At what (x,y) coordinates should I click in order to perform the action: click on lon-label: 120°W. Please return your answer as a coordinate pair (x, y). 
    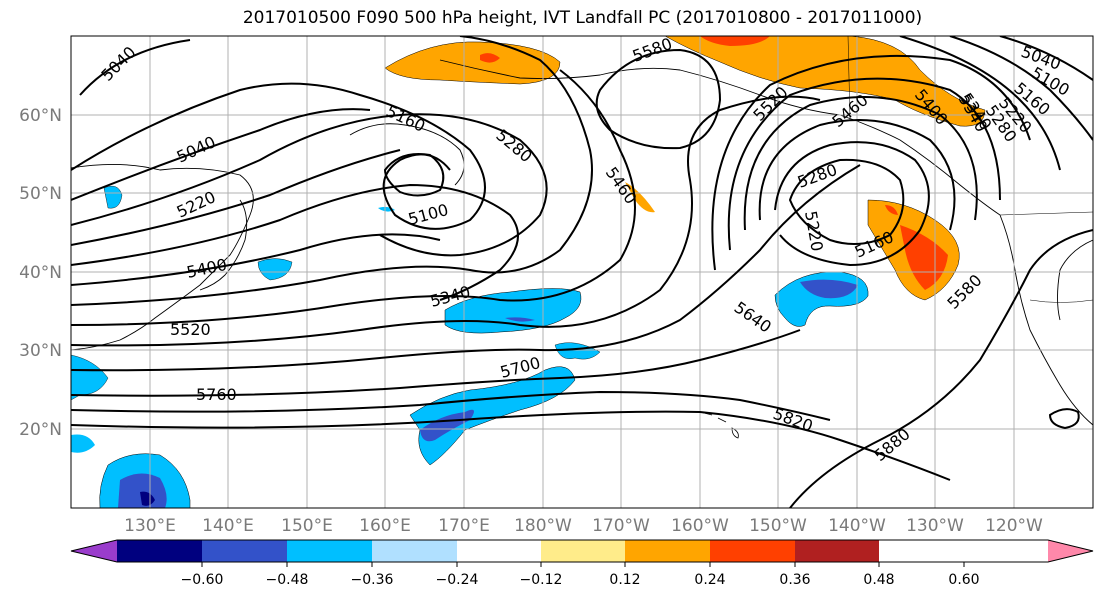
    Looking at the image, I should click on (1014, 526).